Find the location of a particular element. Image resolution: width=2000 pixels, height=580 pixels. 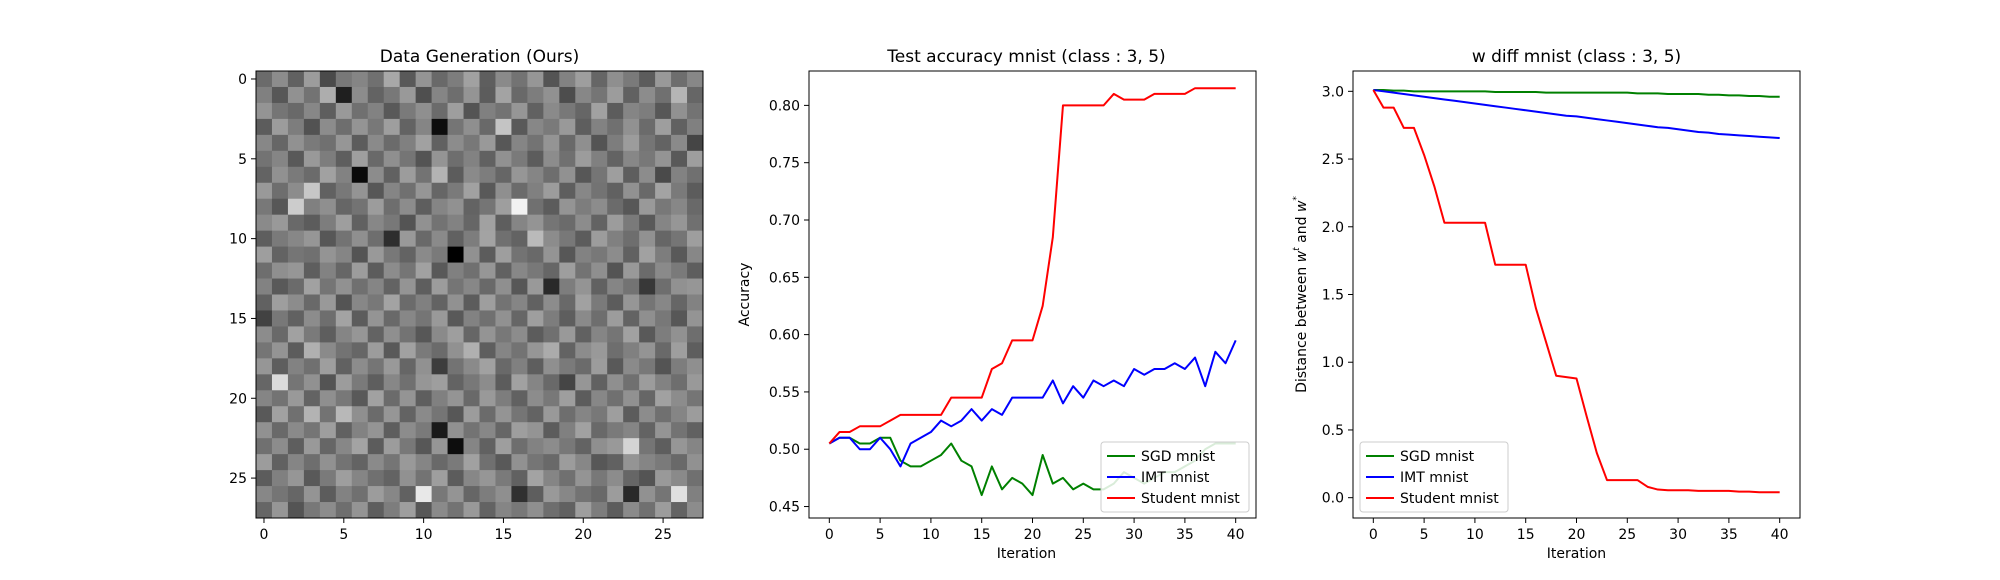

heatmap-title: Data Generation (Ours) is located at coordinates (480, 57).